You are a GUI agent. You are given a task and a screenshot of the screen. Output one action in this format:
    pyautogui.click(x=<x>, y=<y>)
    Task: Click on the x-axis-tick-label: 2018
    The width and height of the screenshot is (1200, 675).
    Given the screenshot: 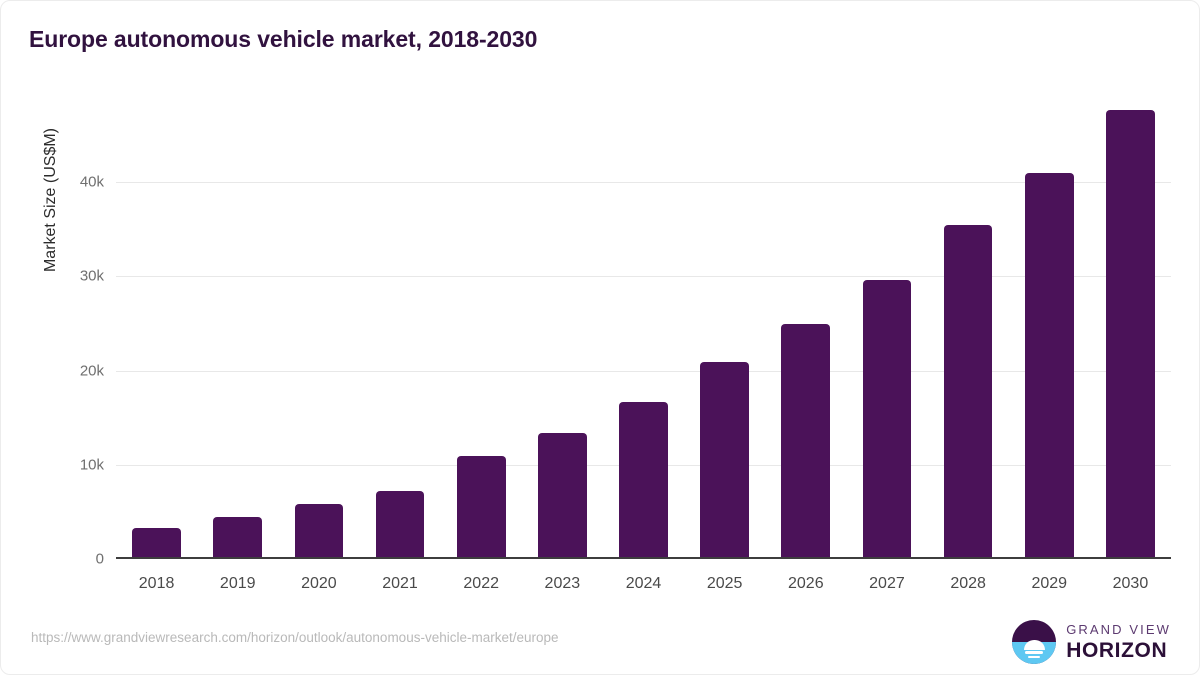 What is the action you would take?
    pyautogui.click(x=156, y=583)
    